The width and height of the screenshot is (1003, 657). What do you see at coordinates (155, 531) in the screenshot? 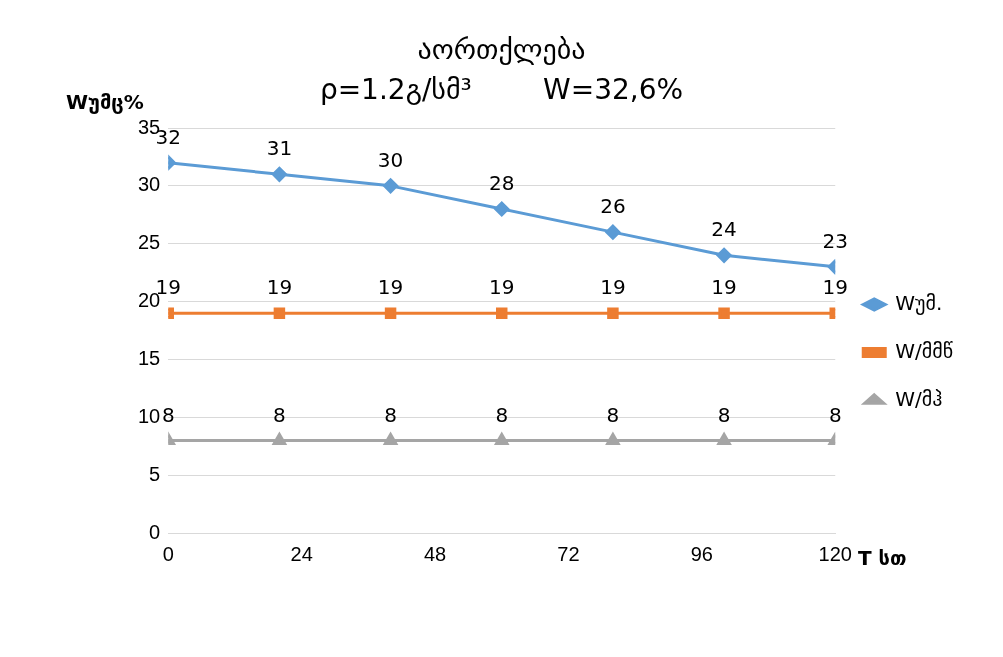
I see `y-tick-label: 0` at bounding box center [155, 531].